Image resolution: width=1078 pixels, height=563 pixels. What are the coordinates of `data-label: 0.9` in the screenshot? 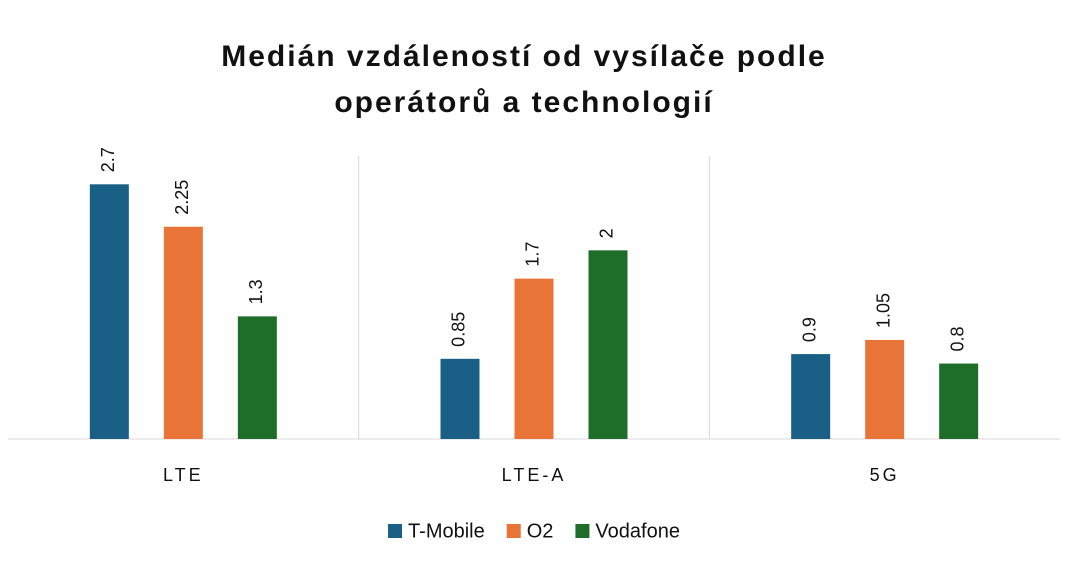 It's located at (809, 329).